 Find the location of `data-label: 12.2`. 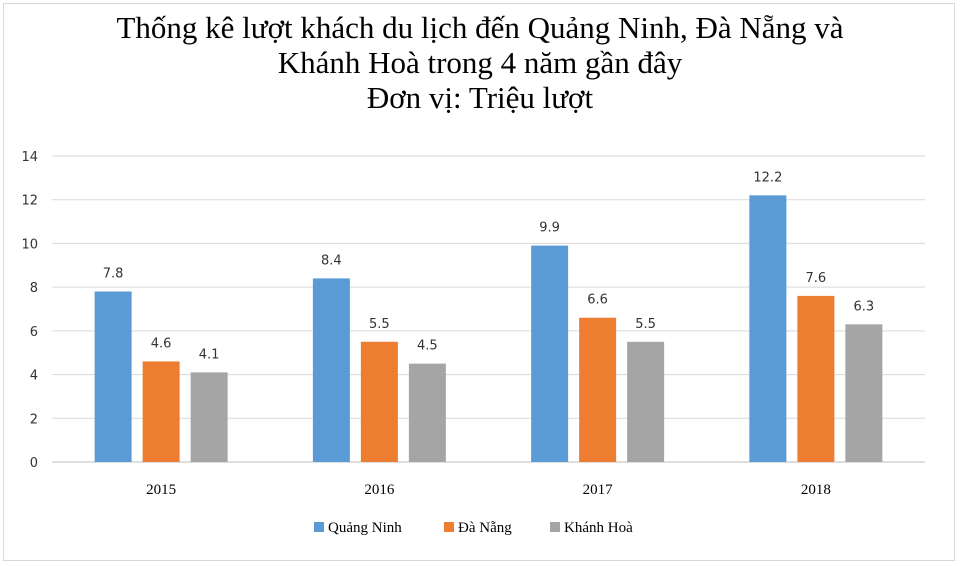

data-label: 12.2 is located at coordinates (767, 177).